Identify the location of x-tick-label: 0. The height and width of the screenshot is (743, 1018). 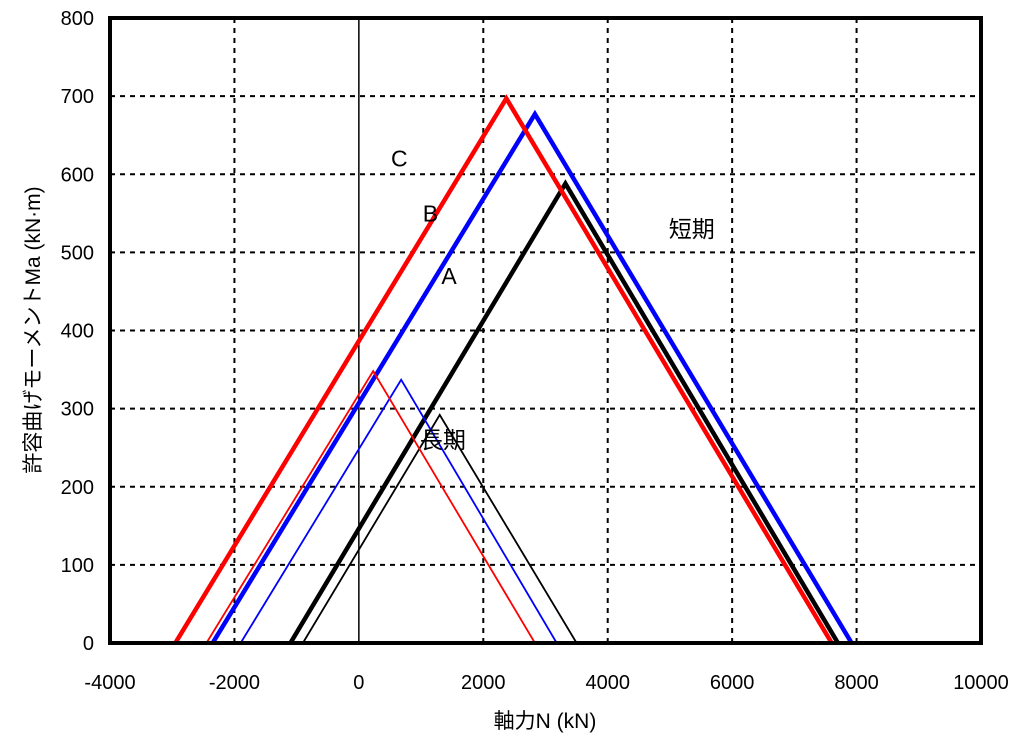
(358, 683).